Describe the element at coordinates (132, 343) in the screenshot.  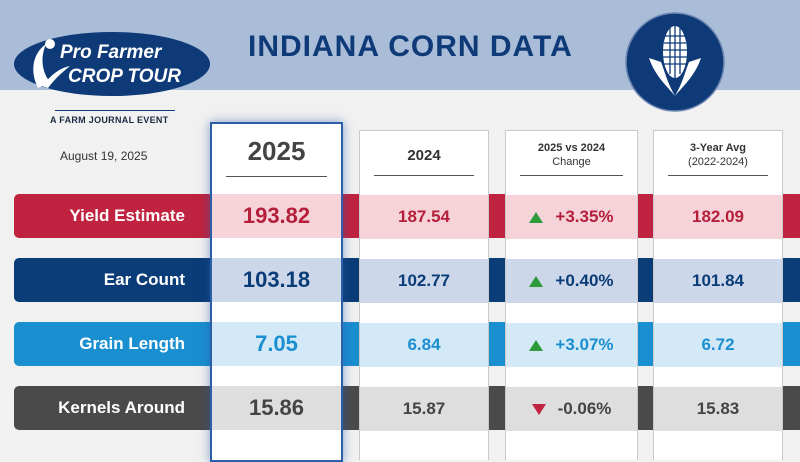
I see `row-label-grain-length: Grain Length` at that location.